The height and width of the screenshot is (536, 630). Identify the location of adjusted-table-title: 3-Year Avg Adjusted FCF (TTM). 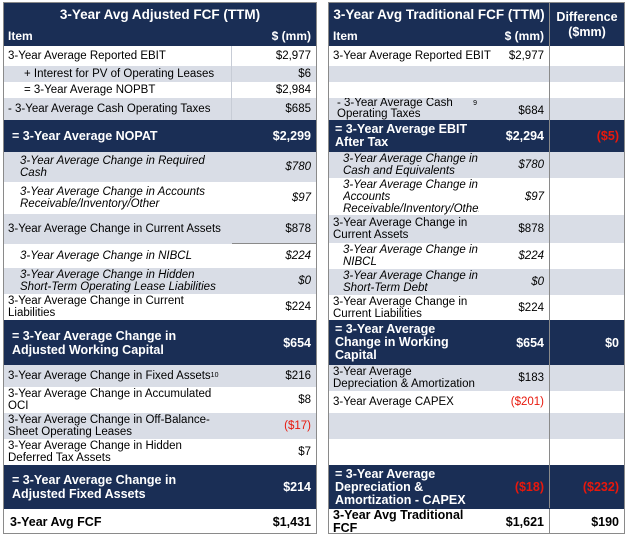
(160, 14).